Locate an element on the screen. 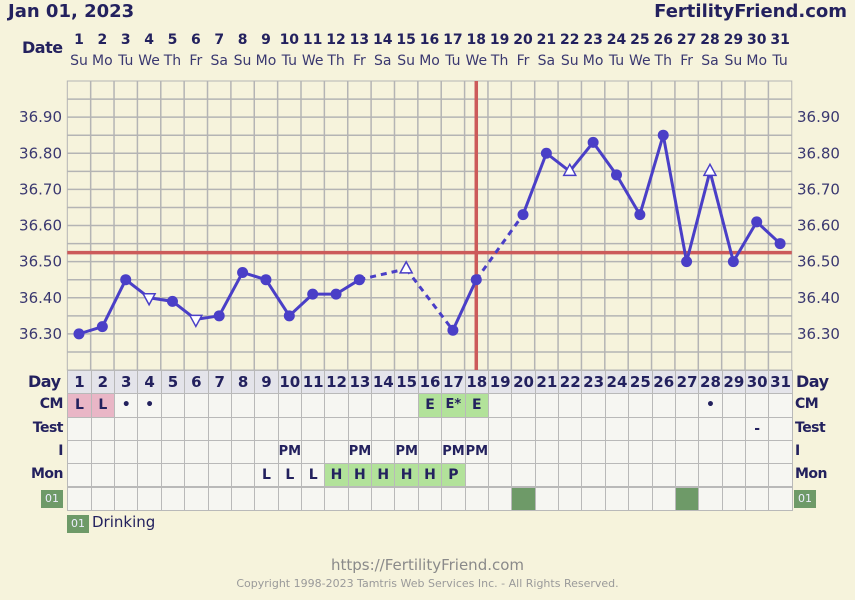 This screenshot has height=600, width=855. table-cell-cm: • is located at coordinates (710, 405).